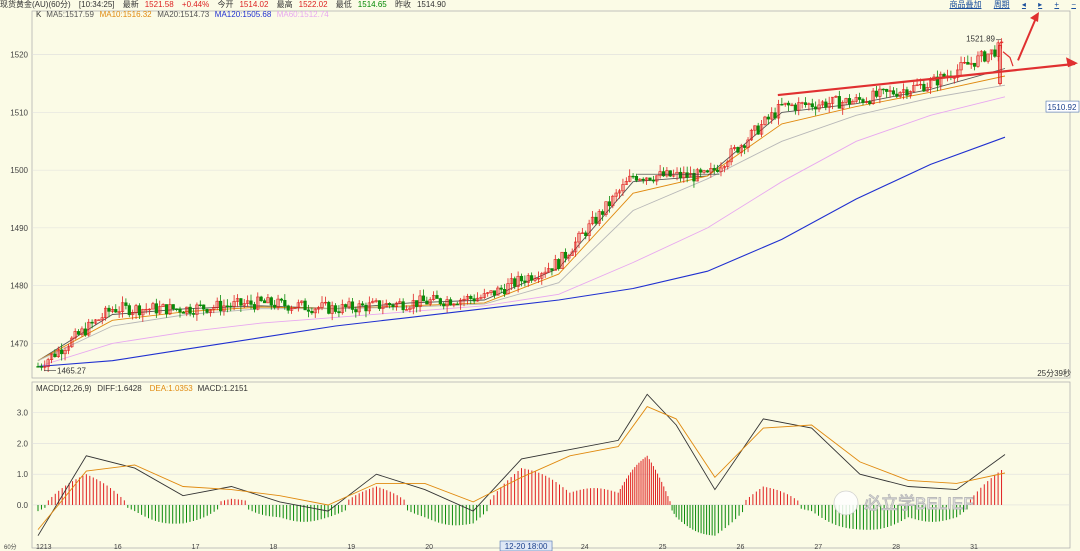 This screenshot has width=1080, height=551. What do you see at coordinates (1023, 4) in the screenshot?
I see `nav-left-icon: ◂` at bounding box center [1023, 4].